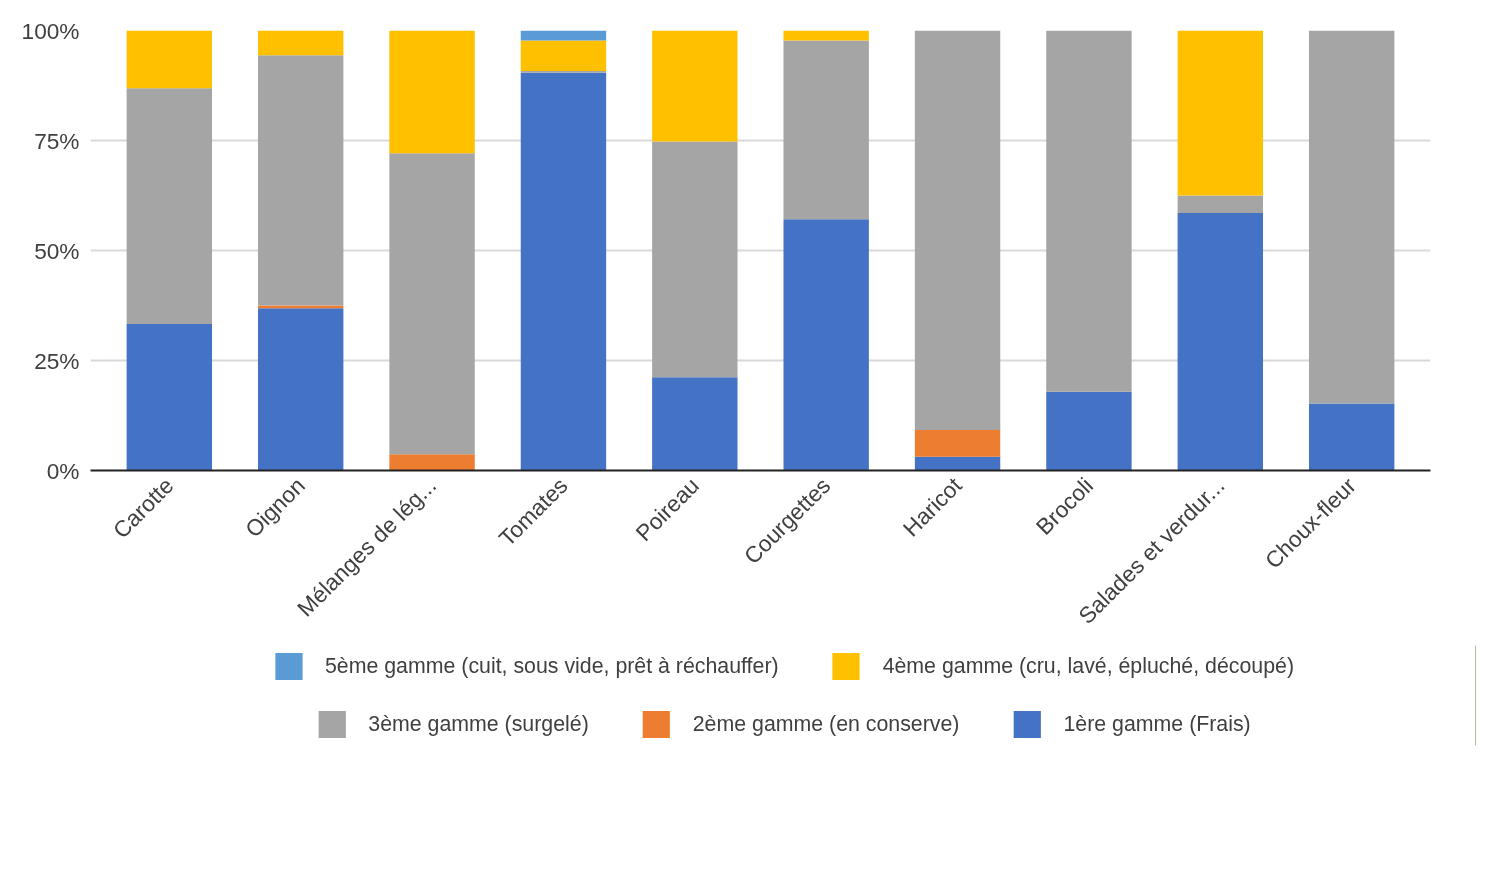 The height and width of the screenshot is (890, 1506). Describe the element at coordinates (63, 470) in the screenshot. I see `y-tick-label: 0%` at that location.